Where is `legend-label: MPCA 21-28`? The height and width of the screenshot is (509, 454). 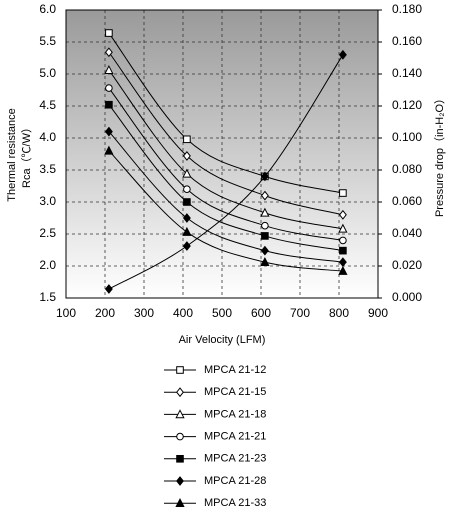 legend-label: MPCA 21-28 is located at coordinates (235, 481).